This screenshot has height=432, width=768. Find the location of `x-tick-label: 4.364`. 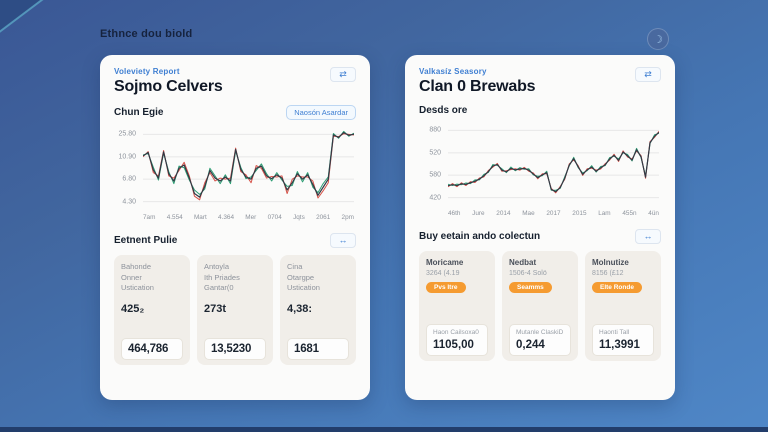

x-tick-label: 4.364 is located at coordinates (226, 217).